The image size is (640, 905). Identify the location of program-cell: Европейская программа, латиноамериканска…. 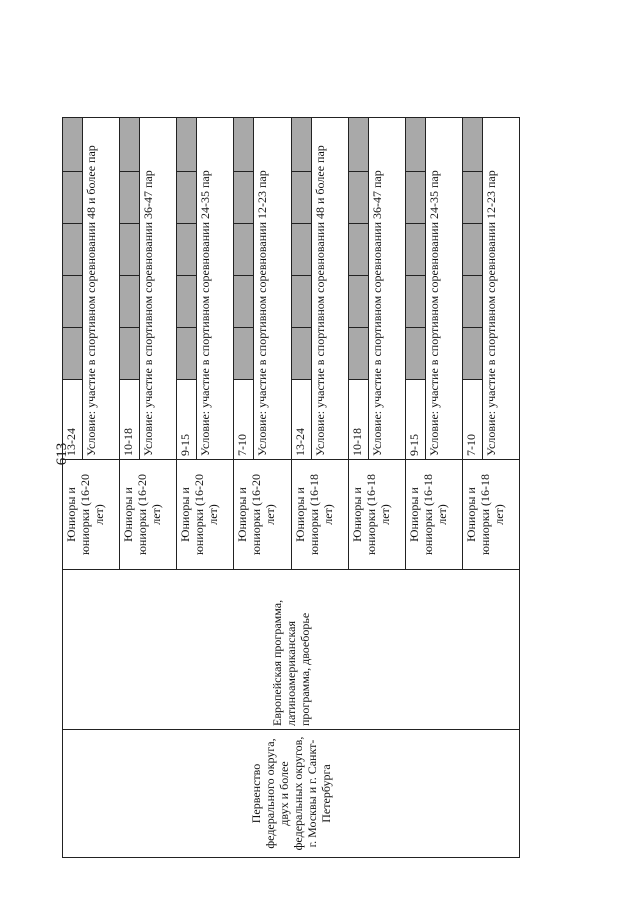
(291, 649).